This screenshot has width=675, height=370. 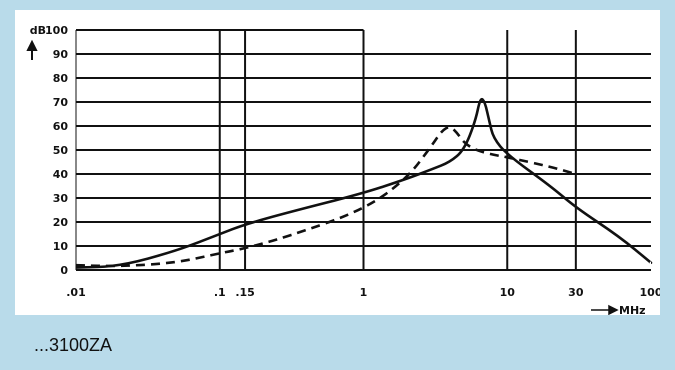 I want to click on y-tick-label: 80, so click(x=61, y=78).